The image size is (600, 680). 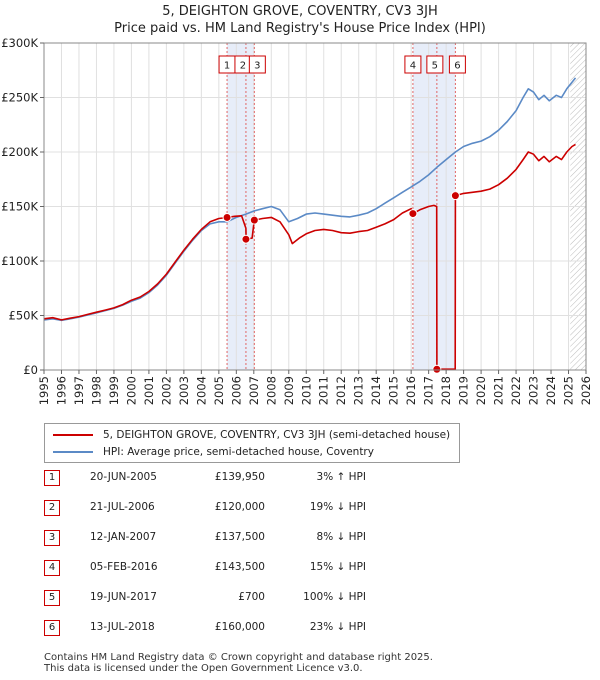 What do you see at coordinates (464, 390) in the screenshot?
I see `x-tick-label: 2019` at bounding box center [464, 390].